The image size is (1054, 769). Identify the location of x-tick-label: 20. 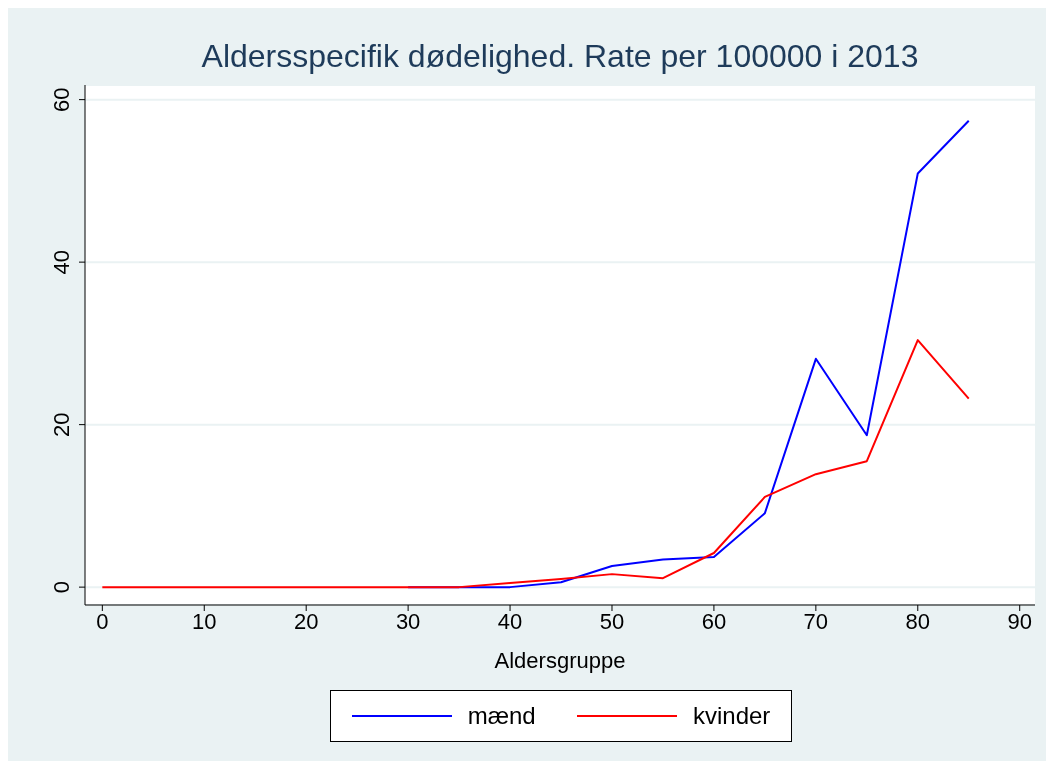
(306, 621).